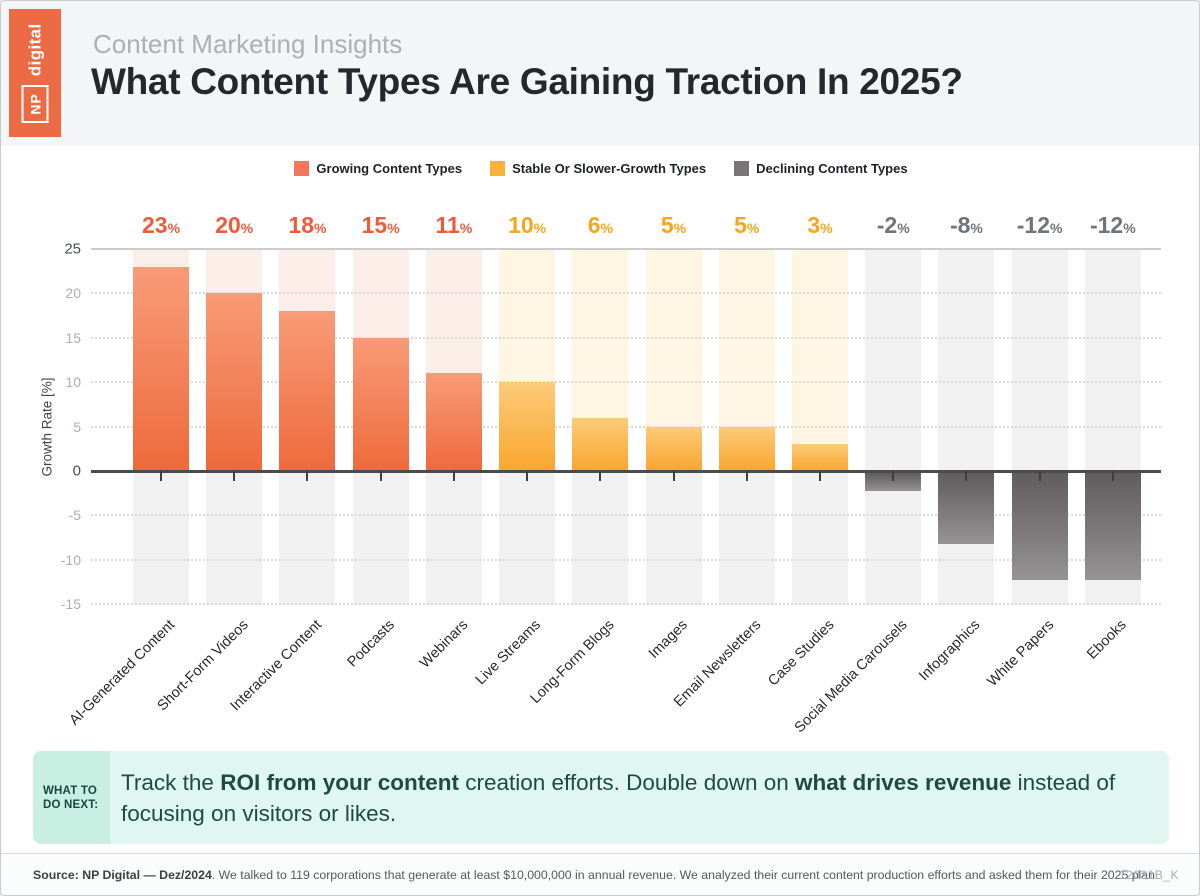 The height and width of the screenshot is (896, 1200). Describe the element at coordinates (161, 225) in the screenshot. I see `bar-value-label: 23%` at that location.